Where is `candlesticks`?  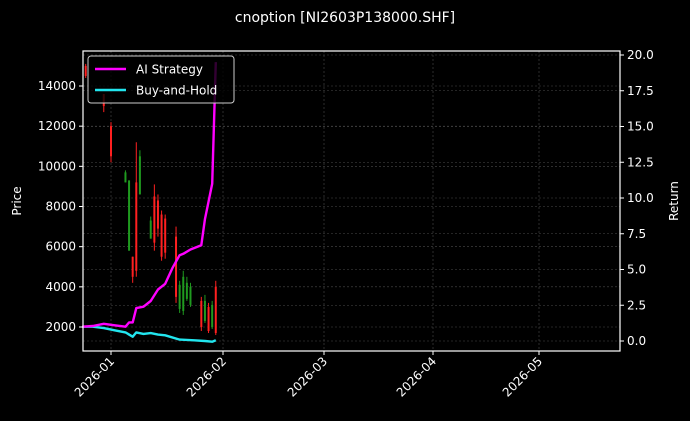 candlesticks is located at coordinates (150, 199).